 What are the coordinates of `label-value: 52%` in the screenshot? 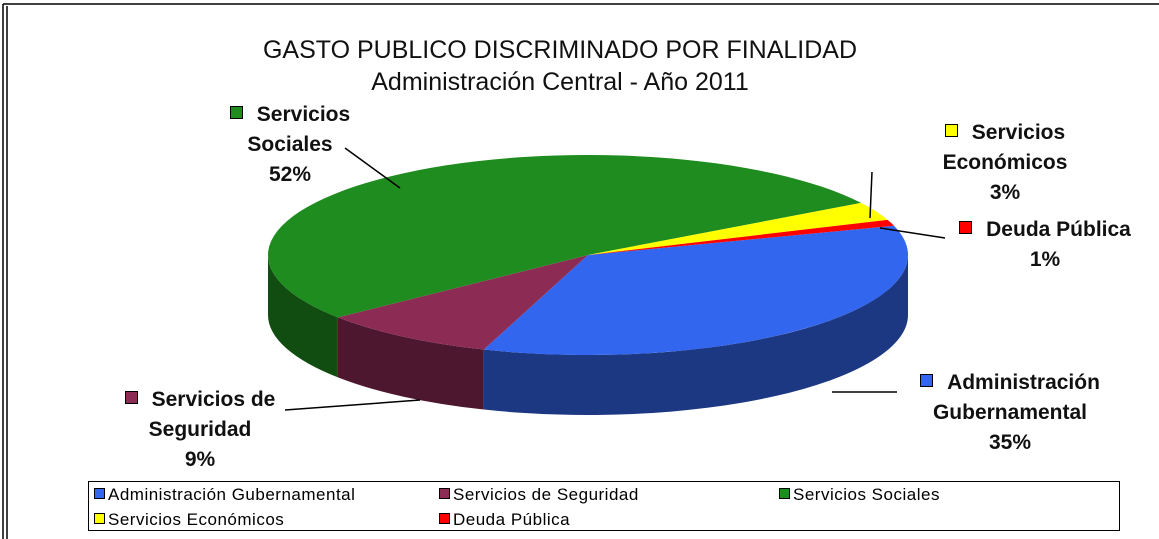 It's located at (290, 174).